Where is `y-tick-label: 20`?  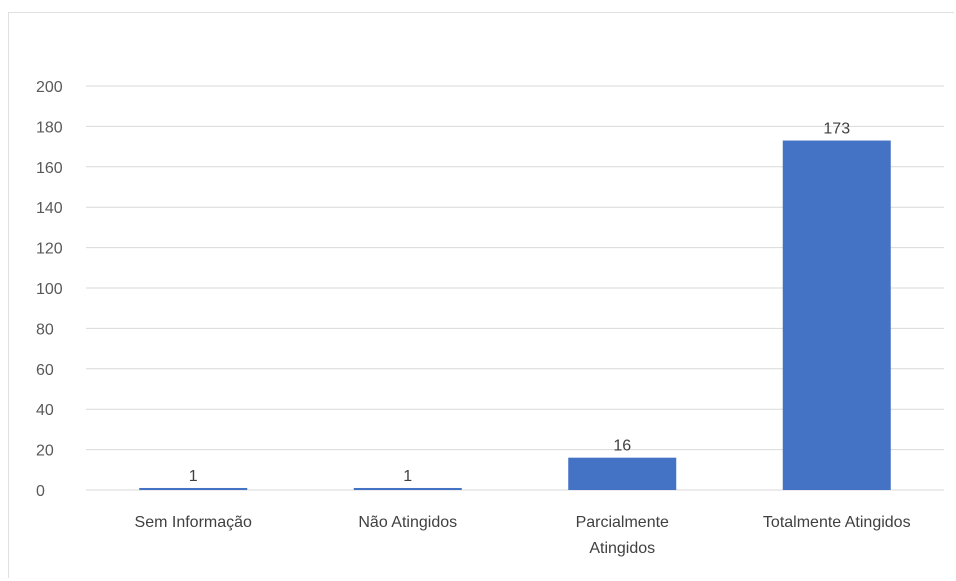 y-tick-label: 20 is located at coordinates (45, 451).